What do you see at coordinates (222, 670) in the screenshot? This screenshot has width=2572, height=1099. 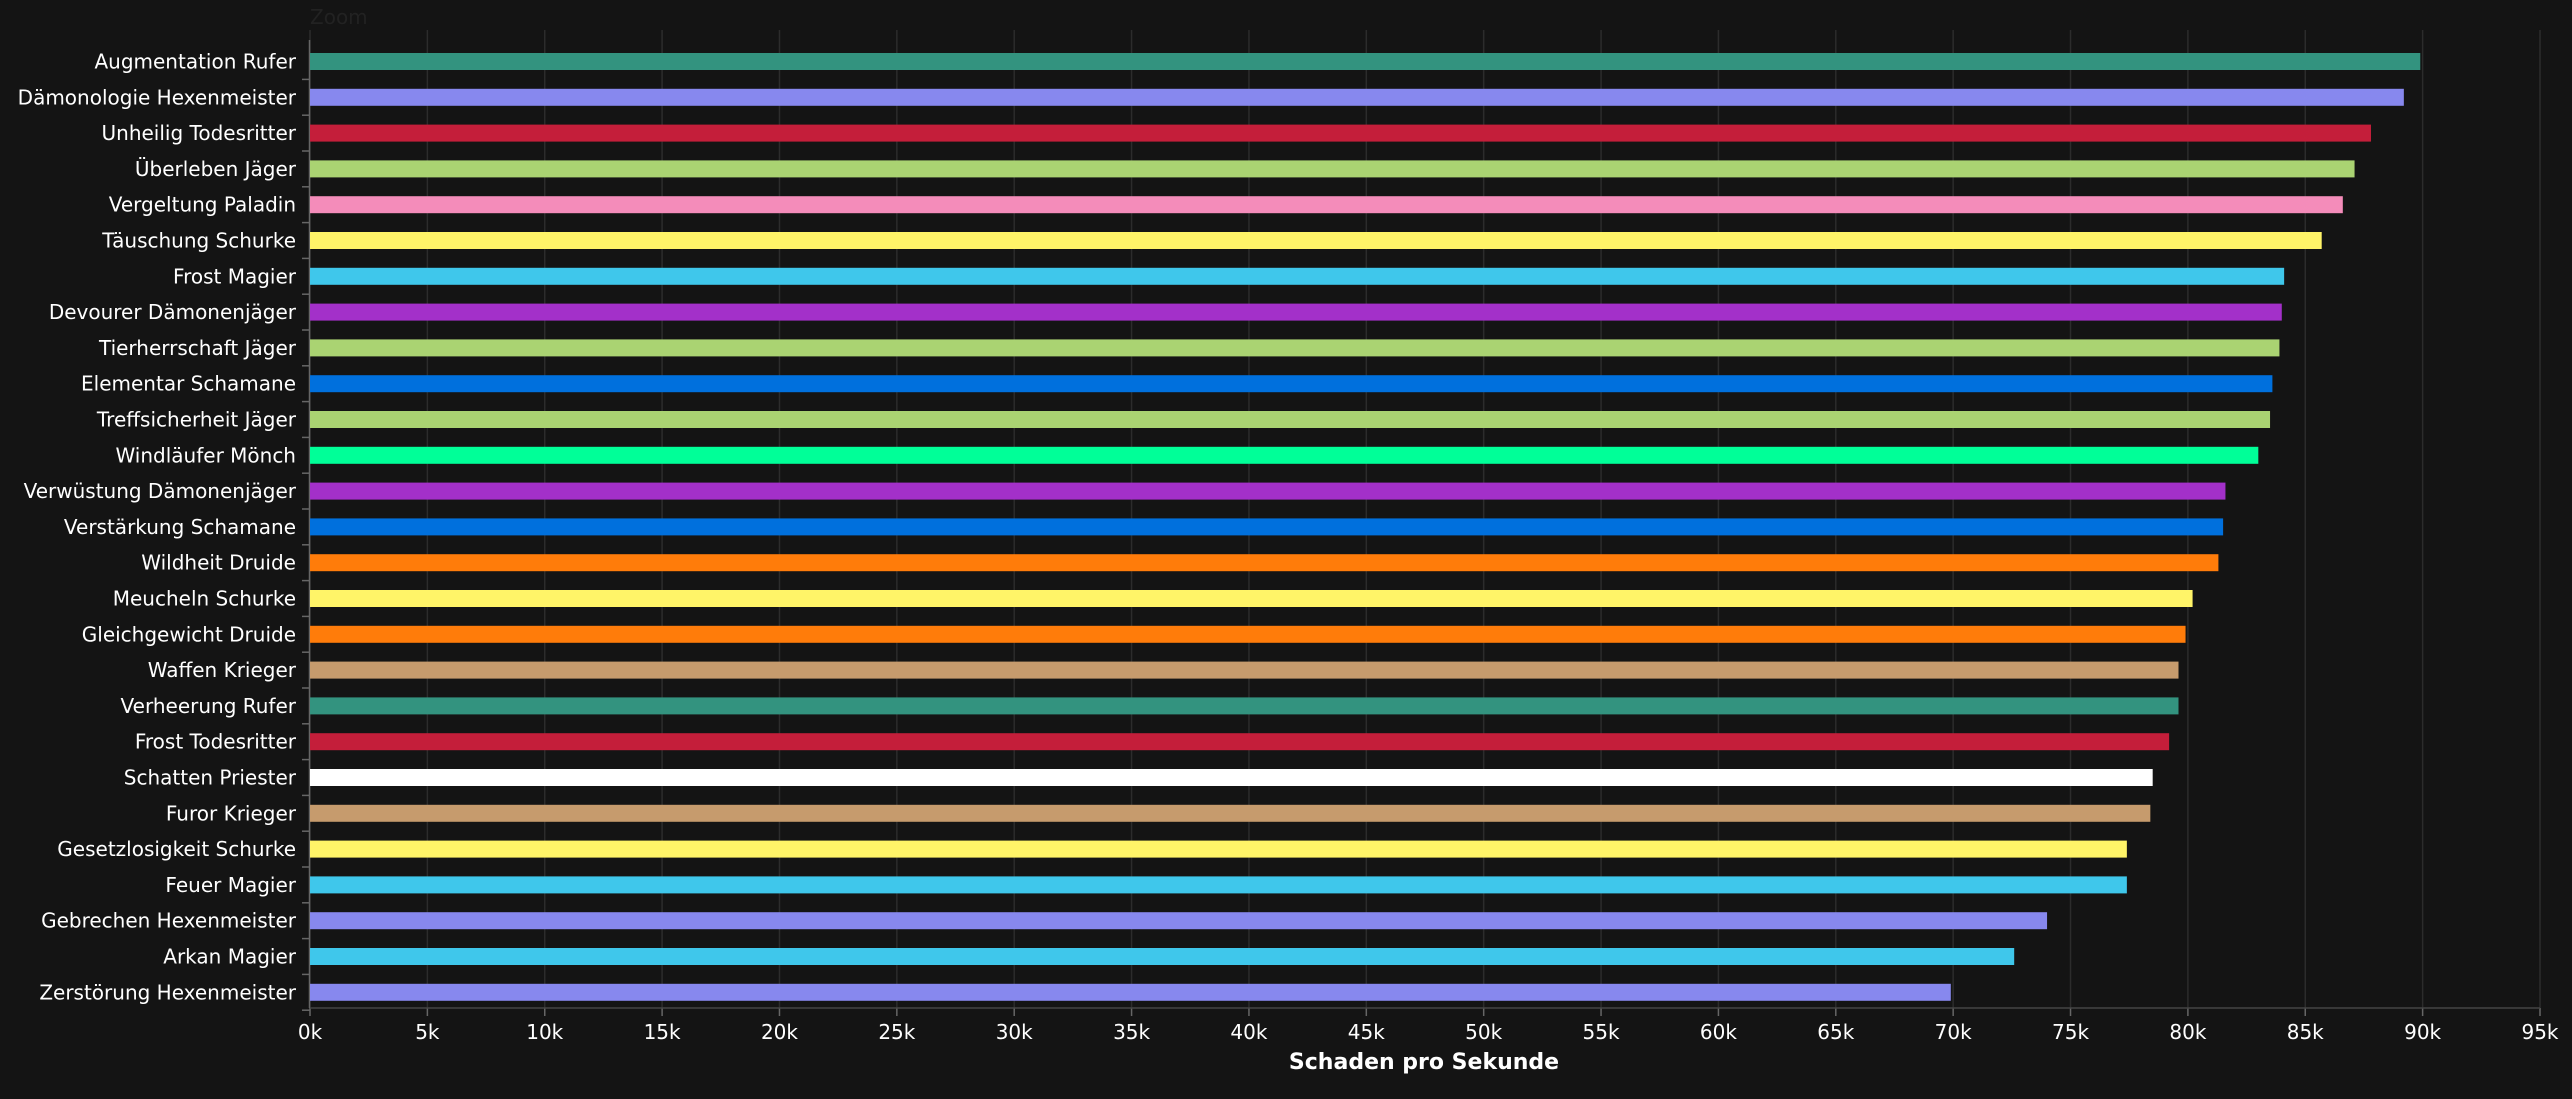 I see `category-label: Waffen Krieger` at bounding box center [222, 670].